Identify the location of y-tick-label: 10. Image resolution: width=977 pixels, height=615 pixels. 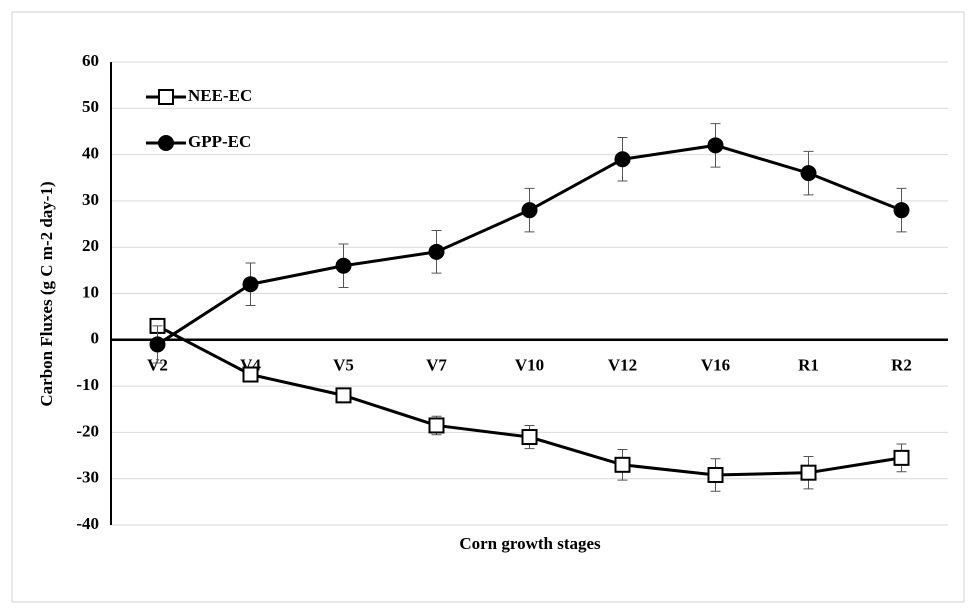
(90, 291).